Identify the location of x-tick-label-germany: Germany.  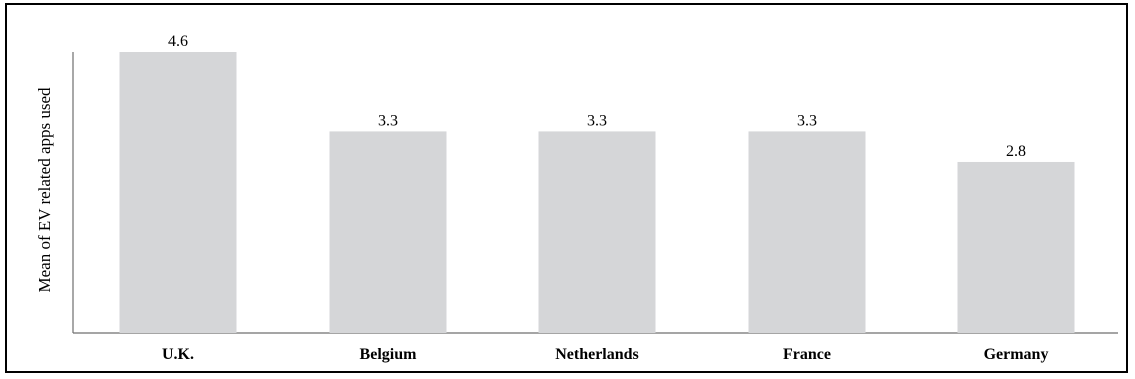
(1016, 354).